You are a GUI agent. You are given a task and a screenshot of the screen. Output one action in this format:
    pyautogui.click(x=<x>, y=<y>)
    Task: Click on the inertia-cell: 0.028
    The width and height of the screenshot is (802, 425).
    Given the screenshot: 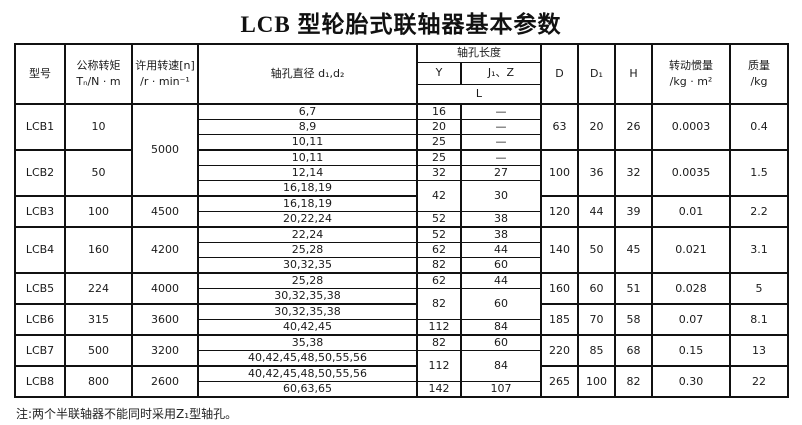 What is the action you would take?
    pyautogui.click(x=691, y=288)
    